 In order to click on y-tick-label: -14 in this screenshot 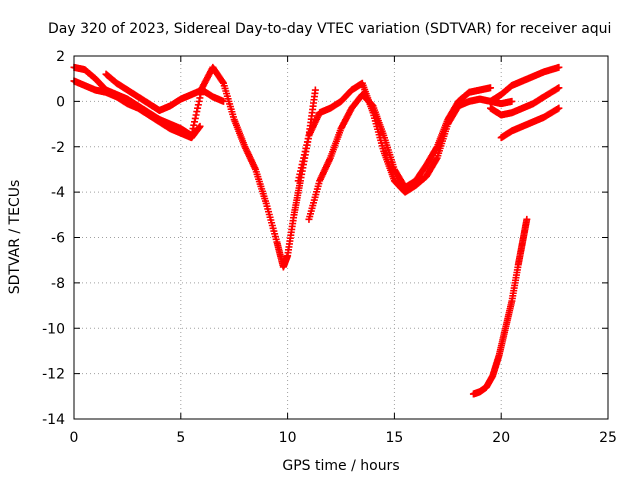, I will do `click(53, 420)`.